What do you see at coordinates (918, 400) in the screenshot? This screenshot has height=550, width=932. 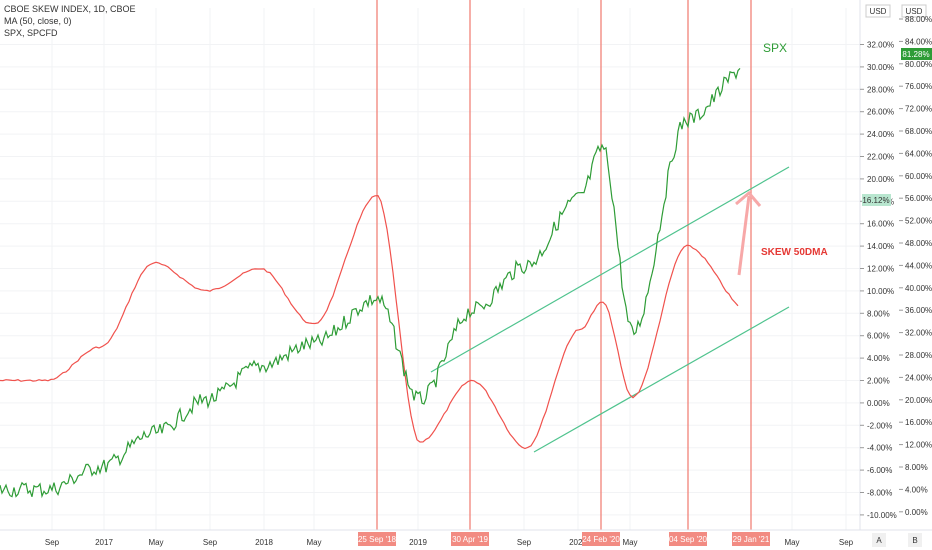 I see `right-tick-label: 20.00%` at bounding box center [918, 400].